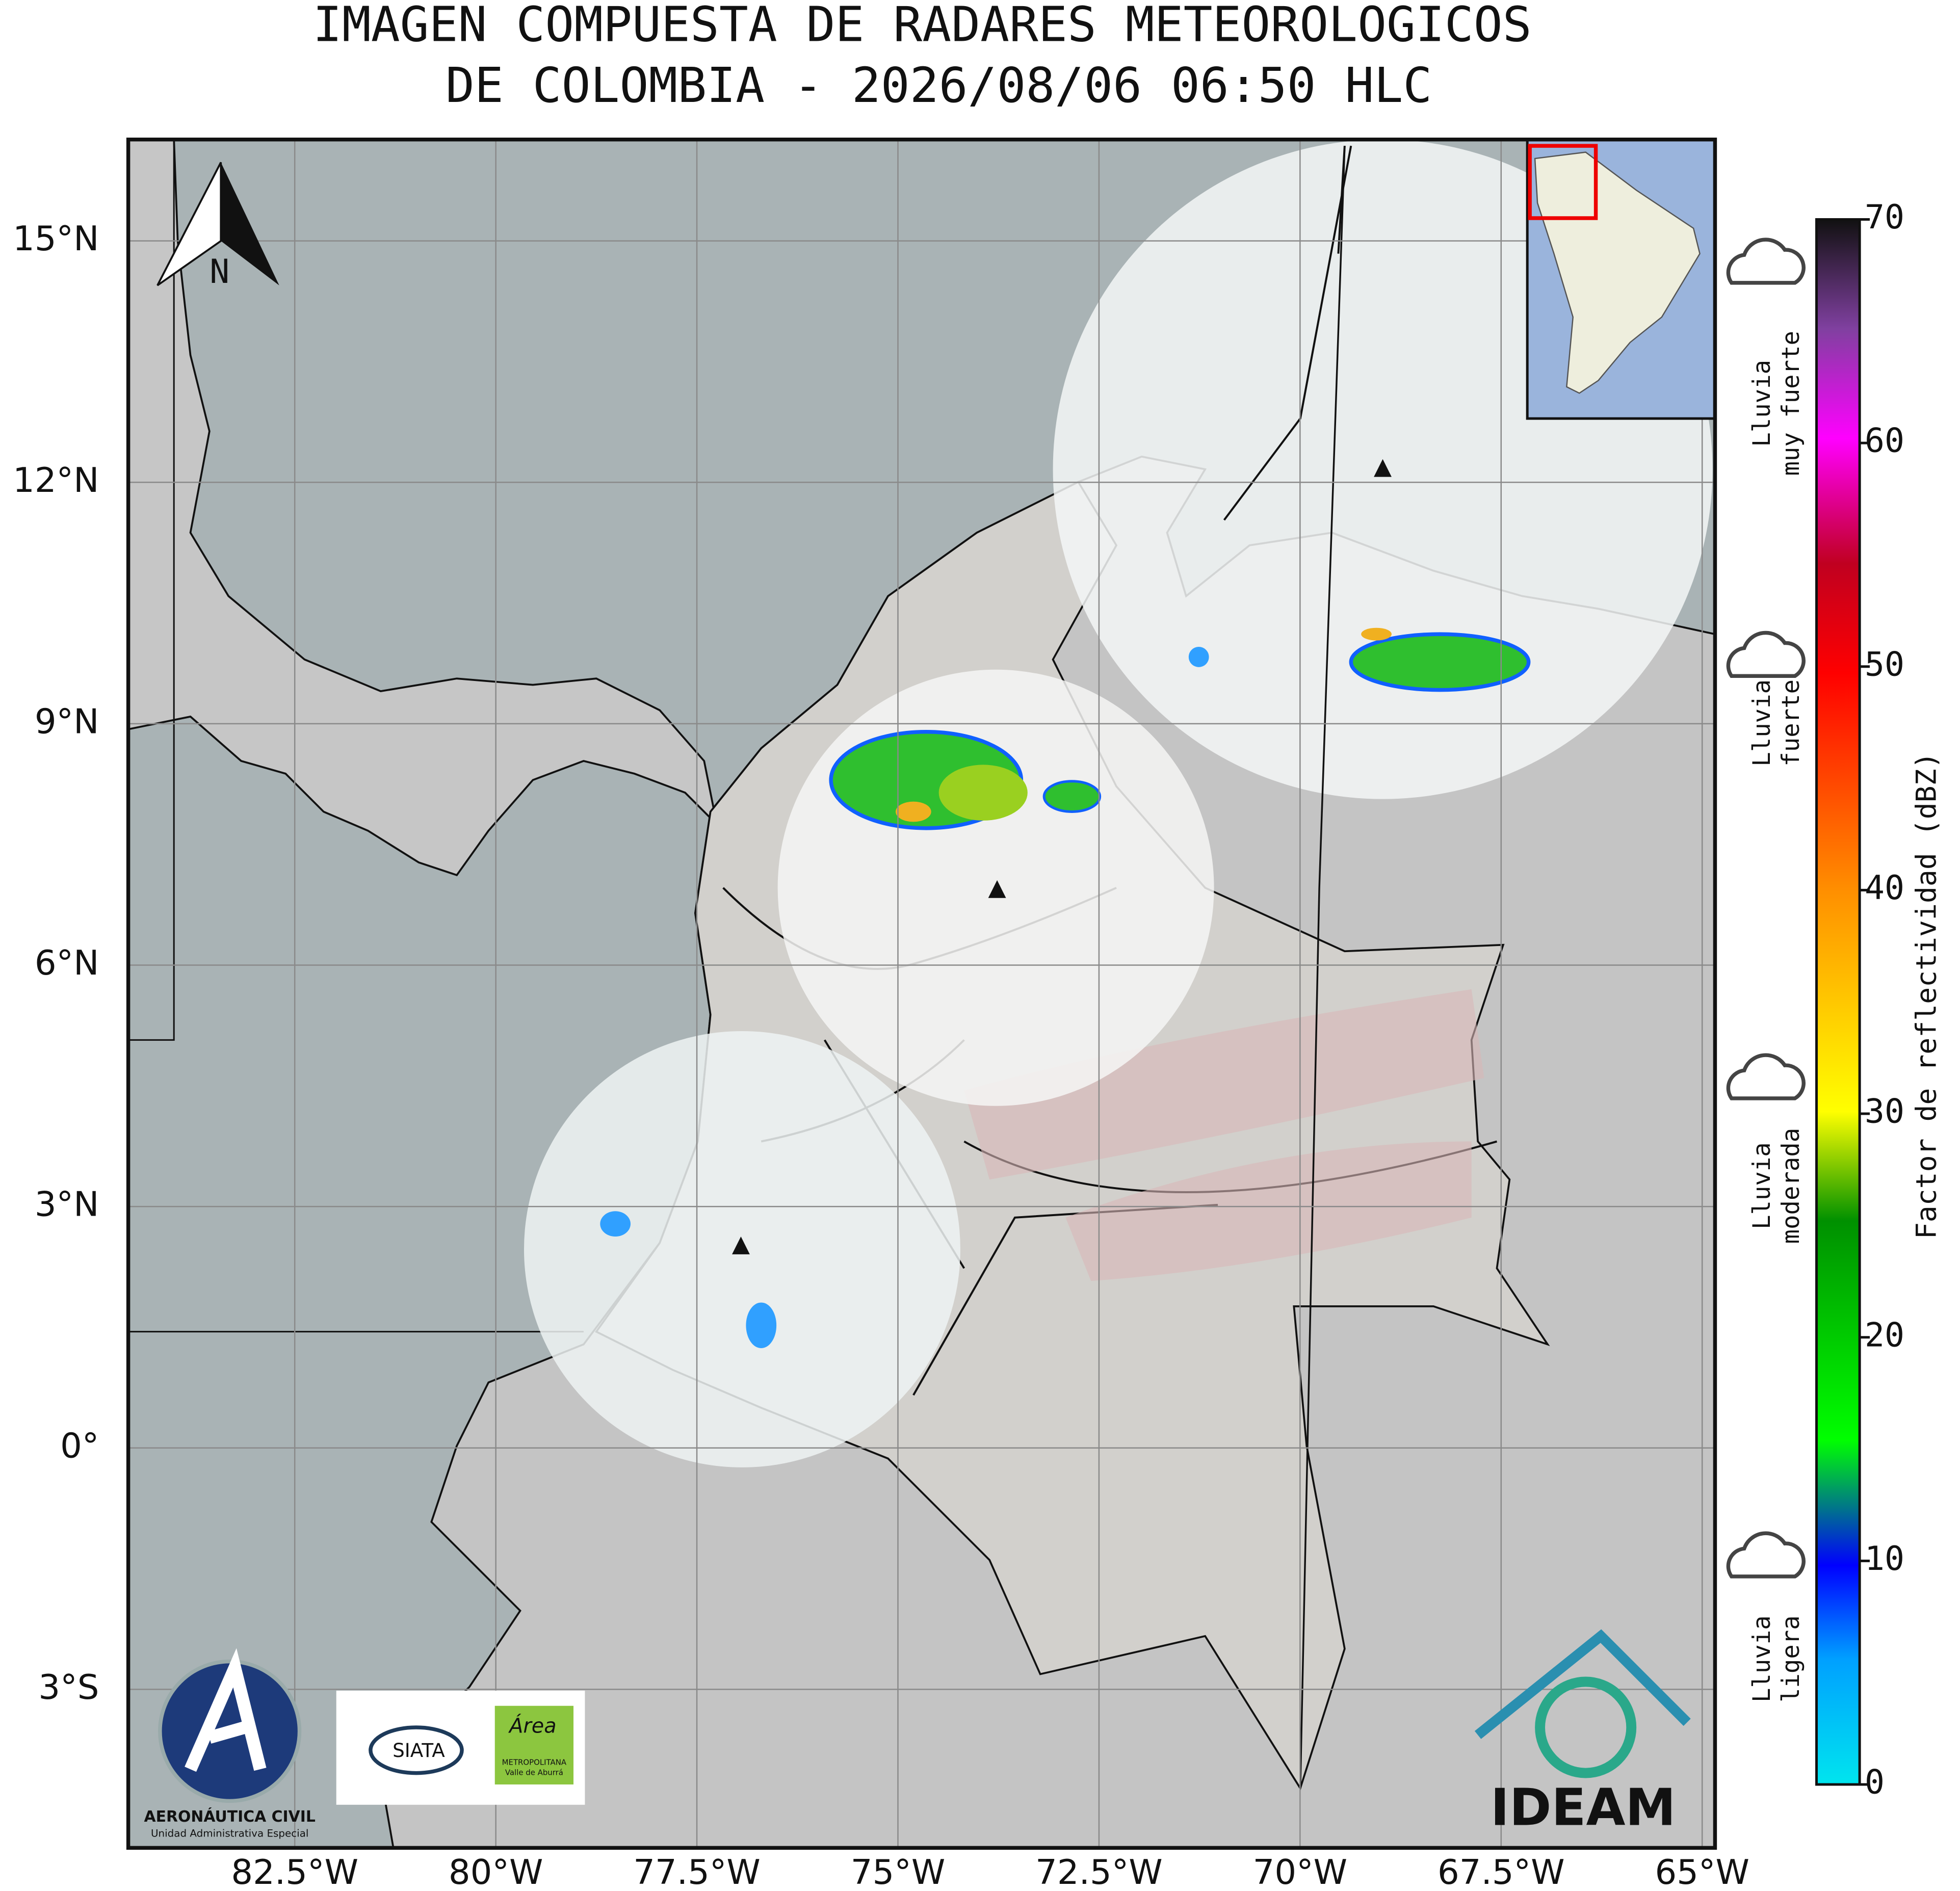  Describe the element at coordinates (532, 1726) in the screenshot. I see `logo-text: Área` at that location.